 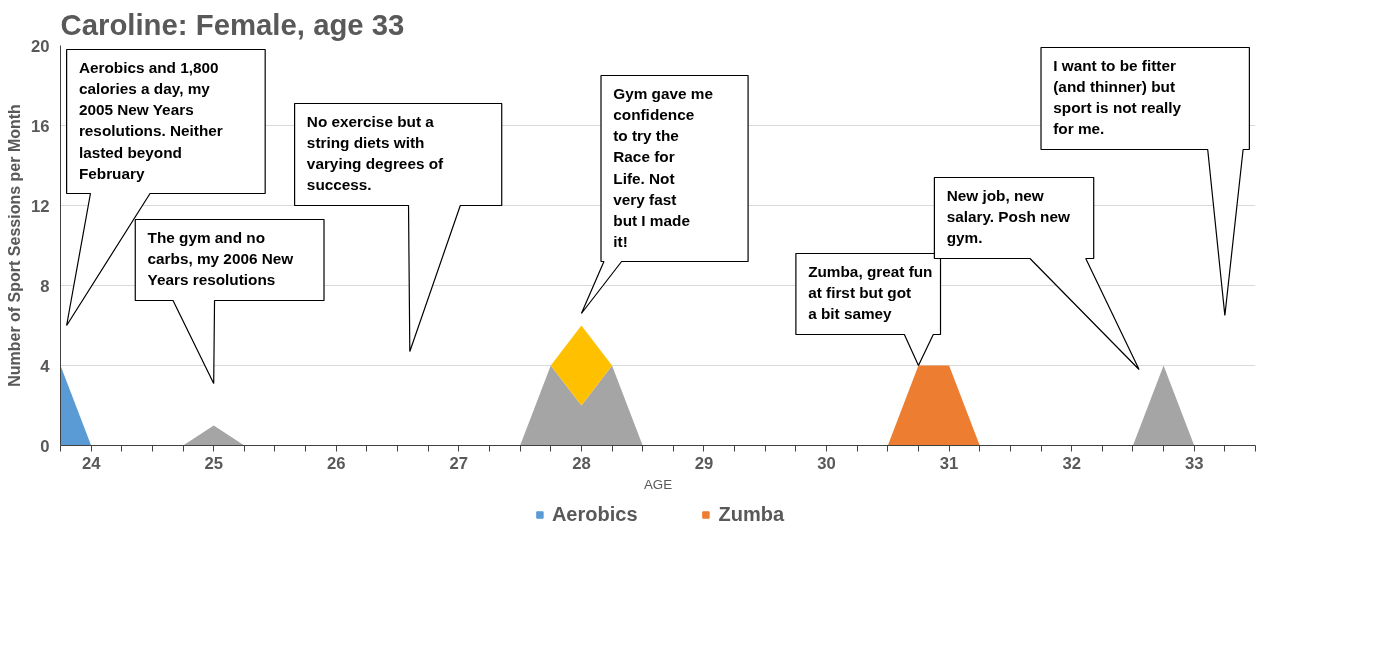 I want to click on x-tick-label: 26, so click(x=336, y=463).